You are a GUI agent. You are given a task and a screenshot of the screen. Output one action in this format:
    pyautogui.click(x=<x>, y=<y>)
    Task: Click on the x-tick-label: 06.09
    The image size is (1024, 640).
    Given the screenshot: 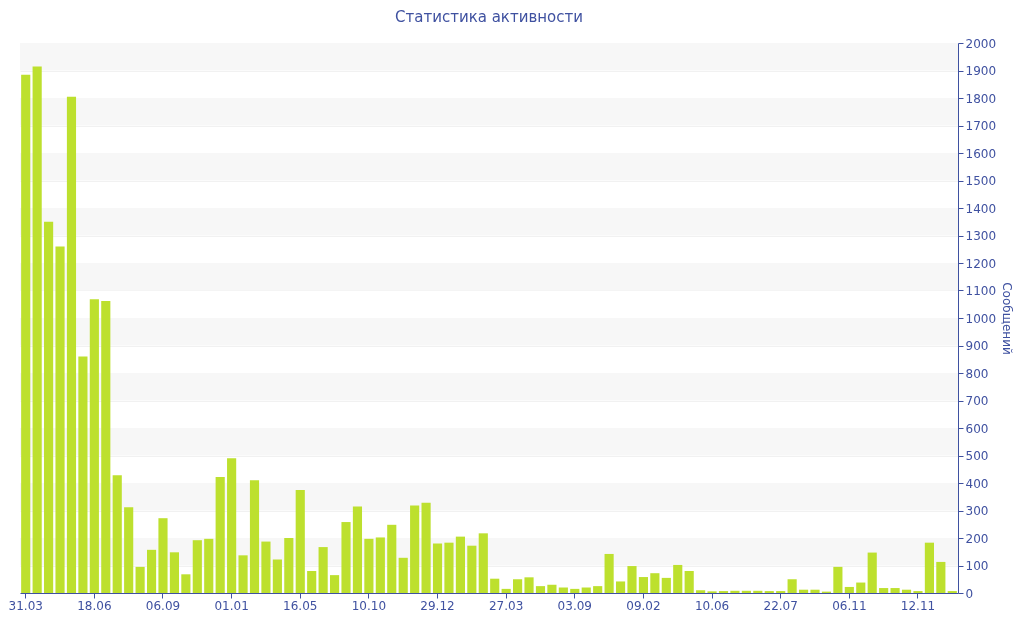 What is the action you would take?
    pyautogui.click(x=163, y=605)
    